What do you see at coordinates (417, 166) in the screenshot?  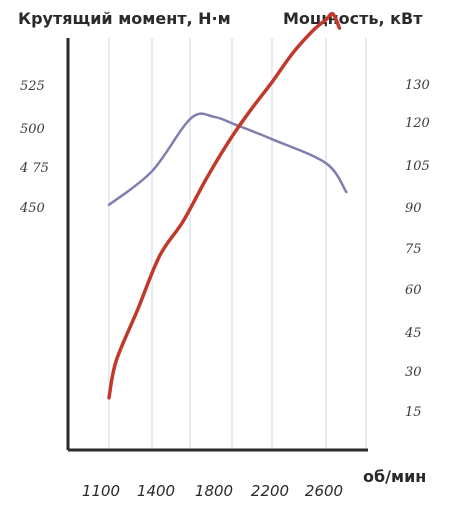 I see `power-tick-2: 105` at bounding box center [417, 166].